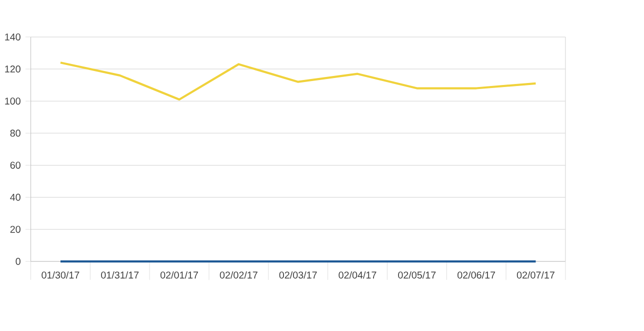 Image resolution: width=644 pixels, height=331 pixels. What do you see at coordinates (15, 133) in the screenshot?
I see `y-tick-label: 80` at bounding box center [15, 133].